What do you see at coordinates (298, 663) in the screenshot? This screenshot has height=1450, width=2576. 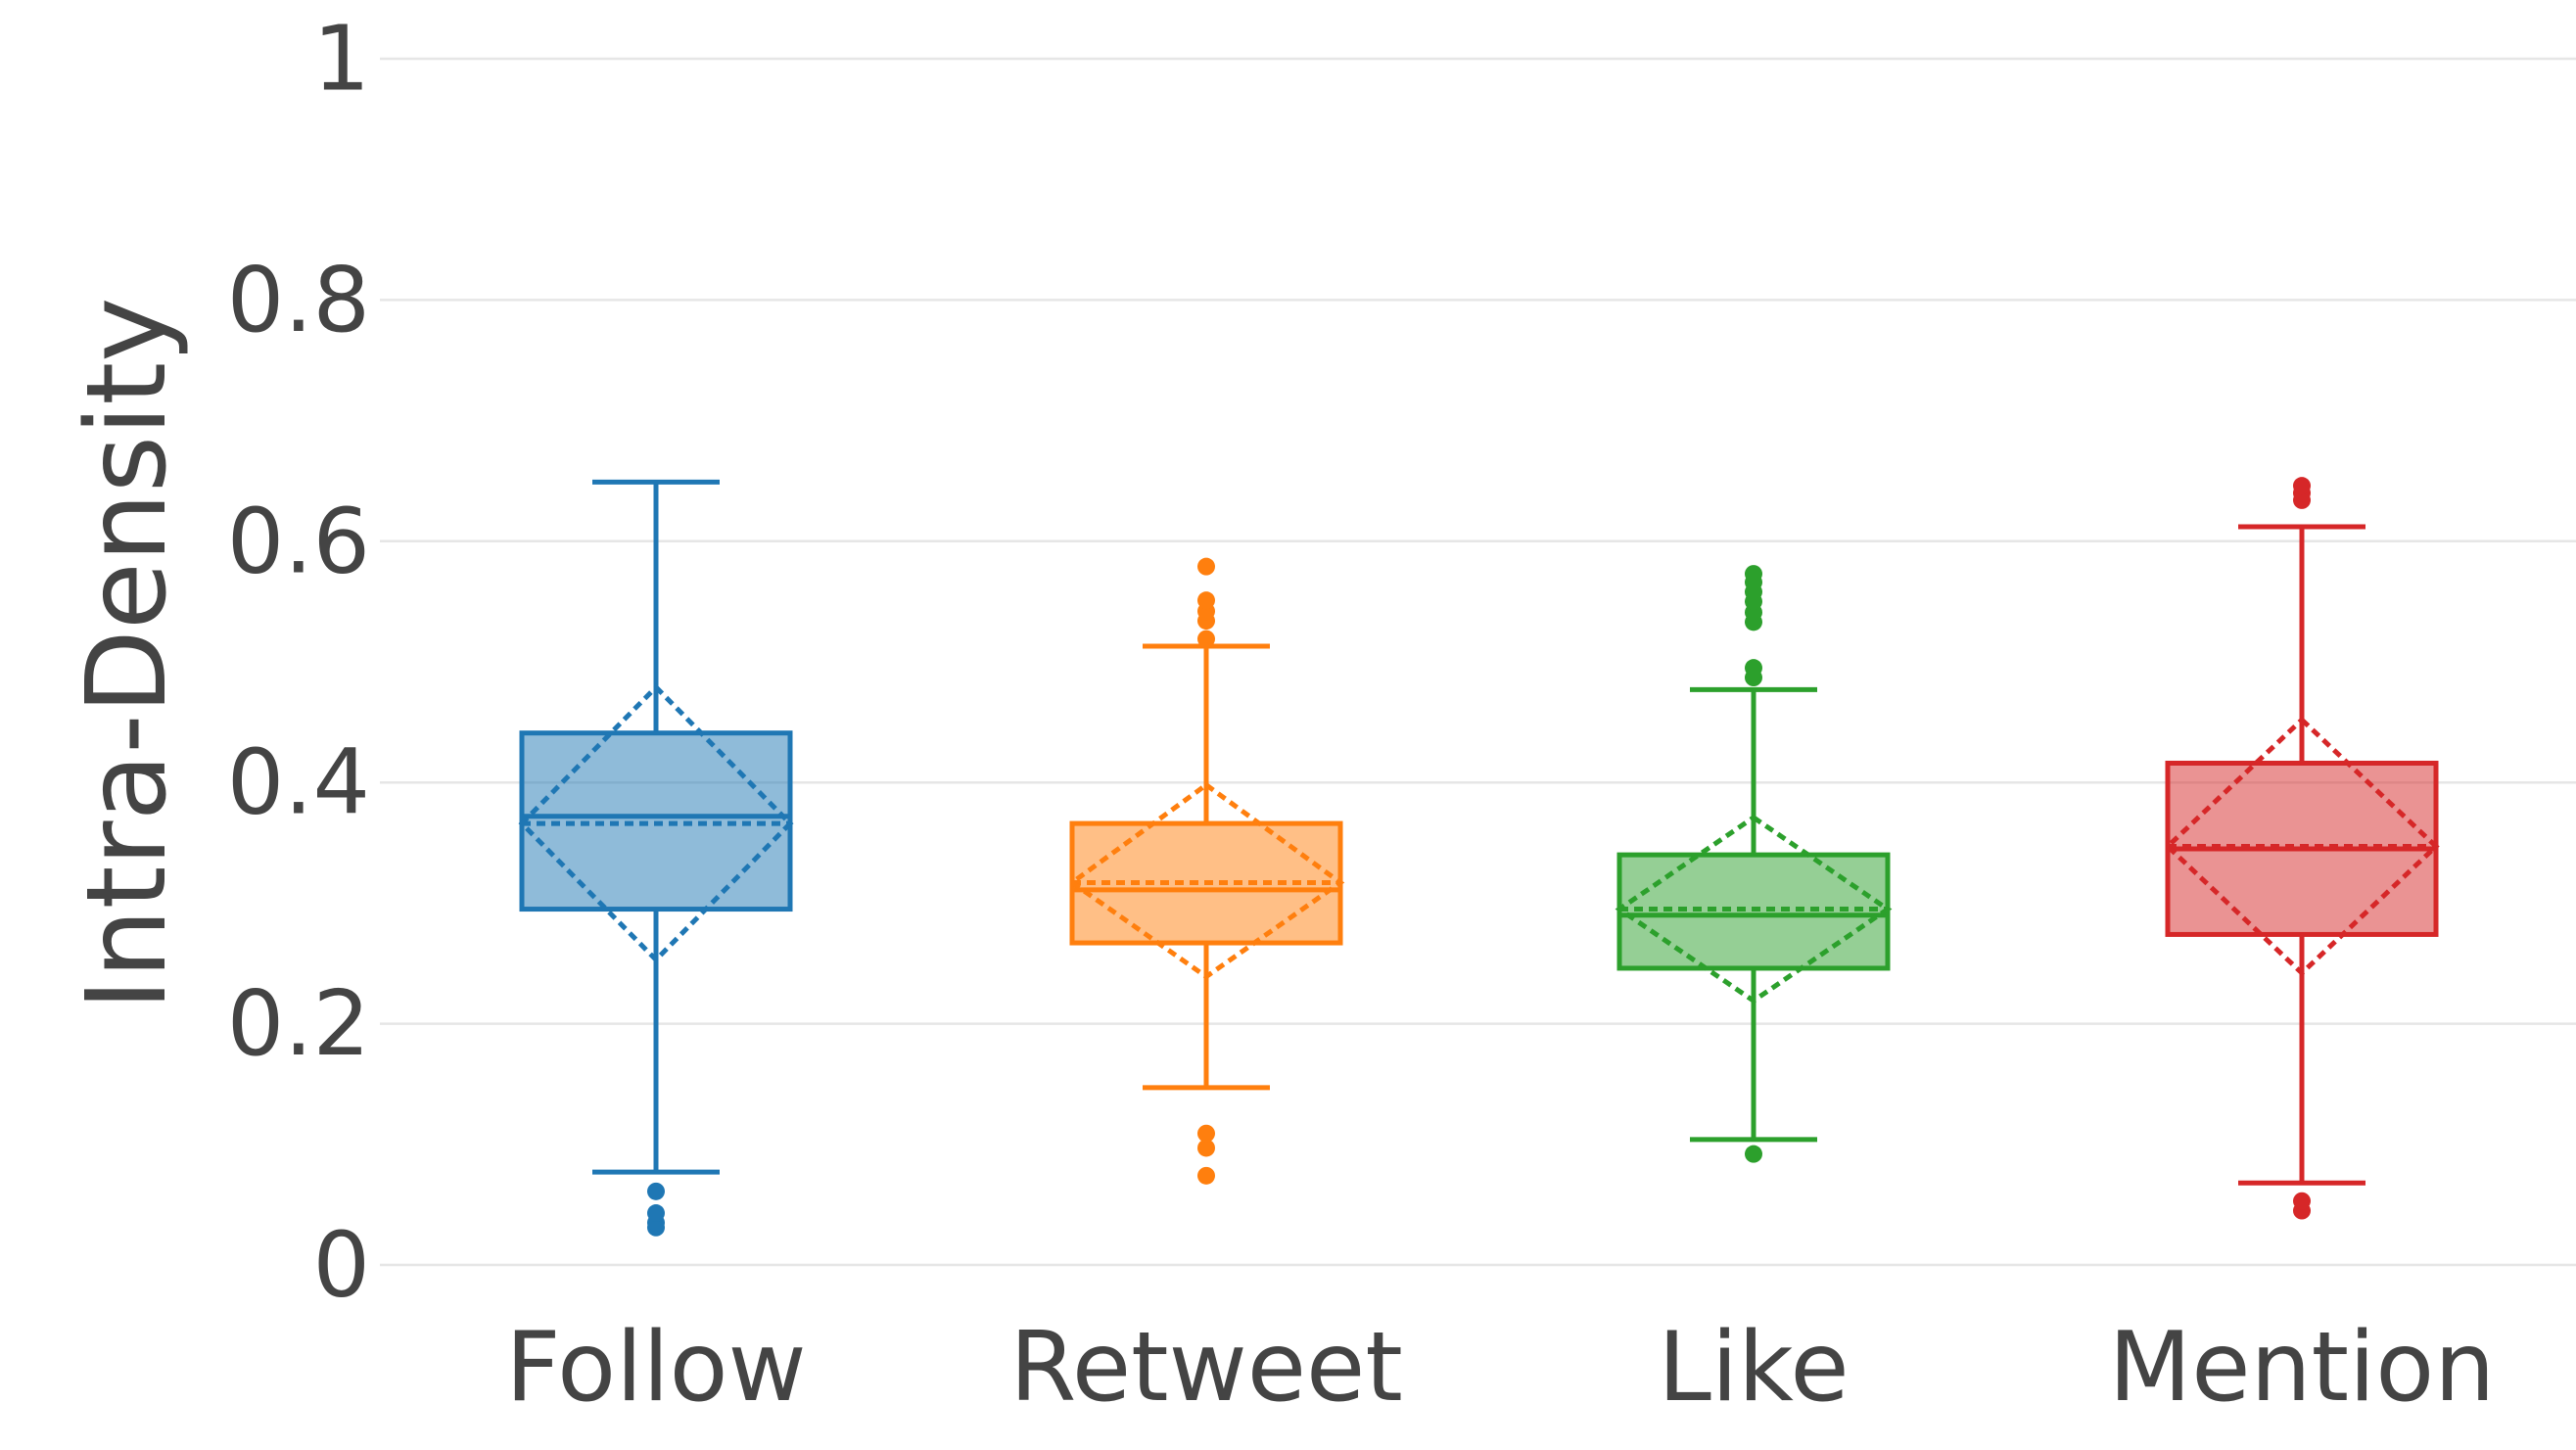 I see `y-axis-ticks: 0 0.2 0.4 0.6 0.8 1` at bounding box center [298, 663].